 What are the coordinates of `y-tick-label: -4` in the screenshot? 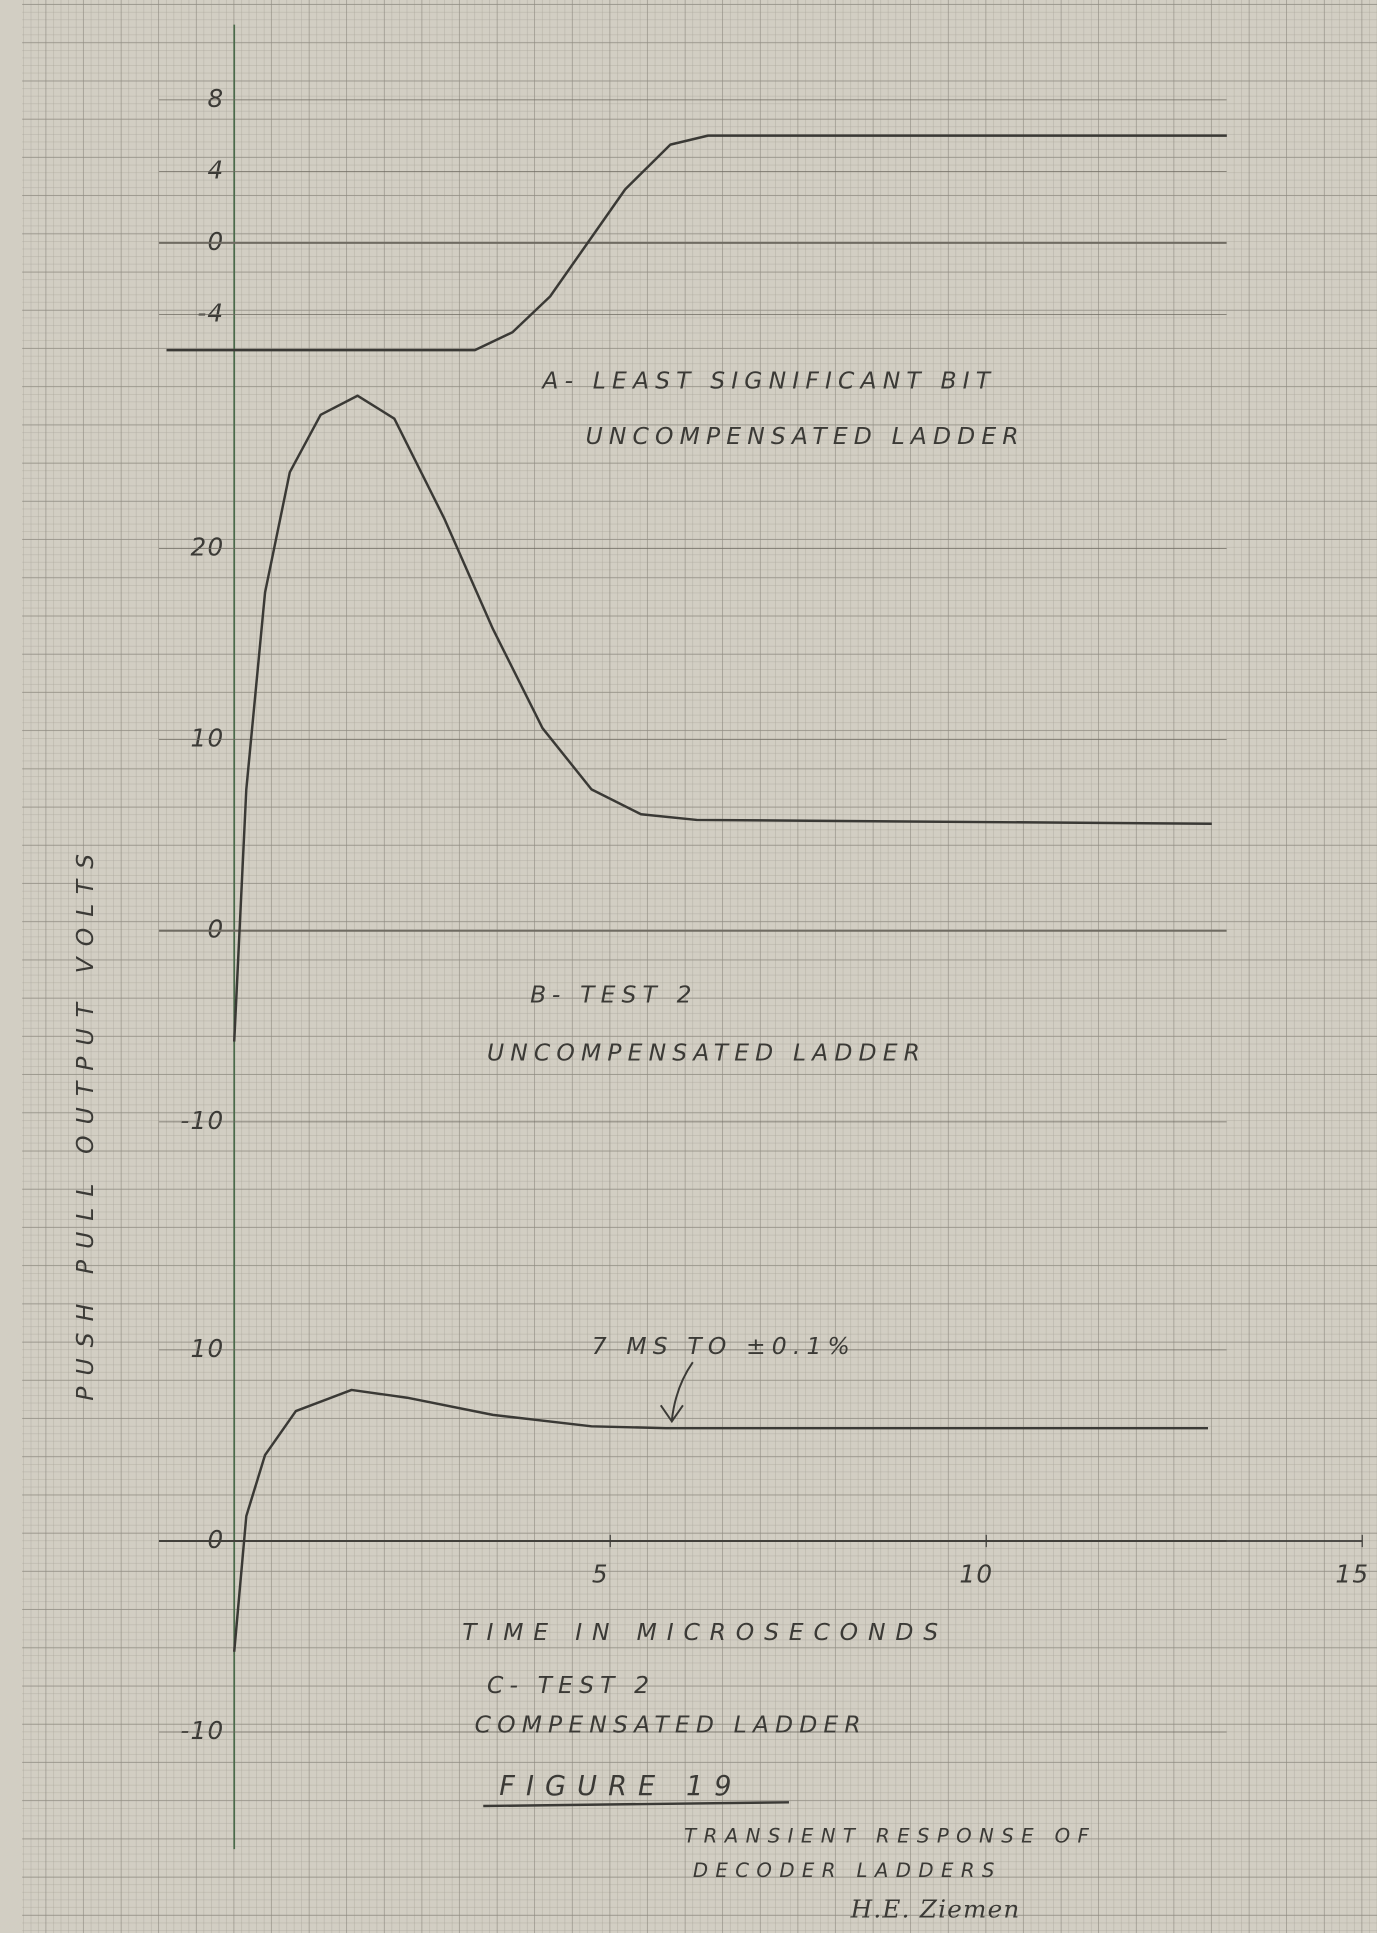 It's located at (210, 312).